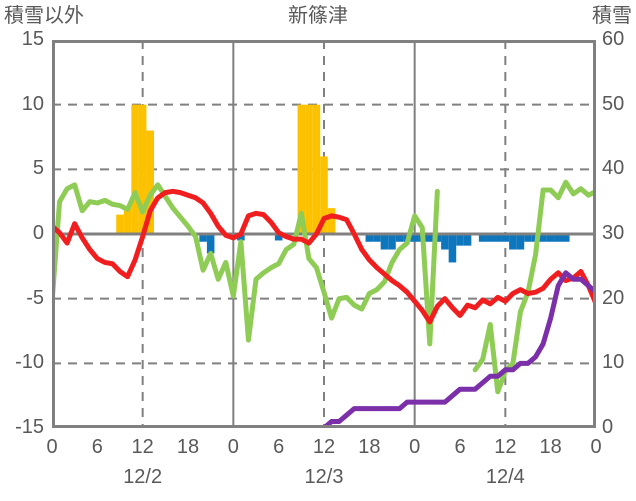 Image resolution: width=636 pixels, height=501 pixels. What do you see at coordinates (29, 362) in the screenshot?
I see `left-axis-tick: -10` at bounding box center [29, 362].